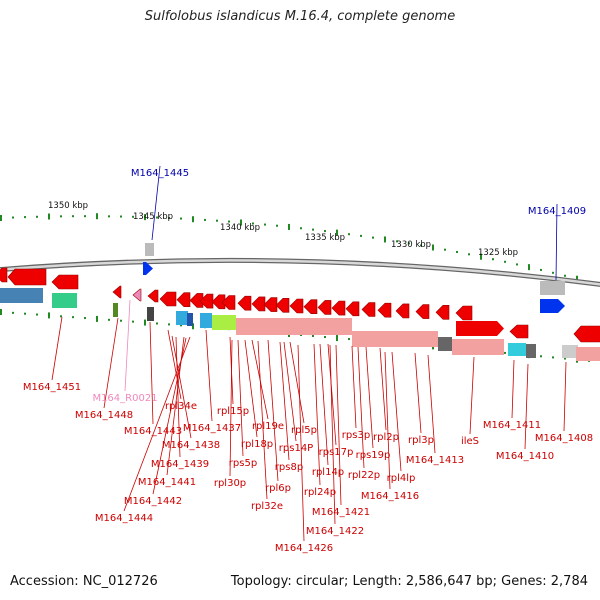 This screenshot has width=600, height=600. What do you see at coordinates (224, 322) in the screenshot?
I see `gene-block-lime` at bounding box center [224, 322].